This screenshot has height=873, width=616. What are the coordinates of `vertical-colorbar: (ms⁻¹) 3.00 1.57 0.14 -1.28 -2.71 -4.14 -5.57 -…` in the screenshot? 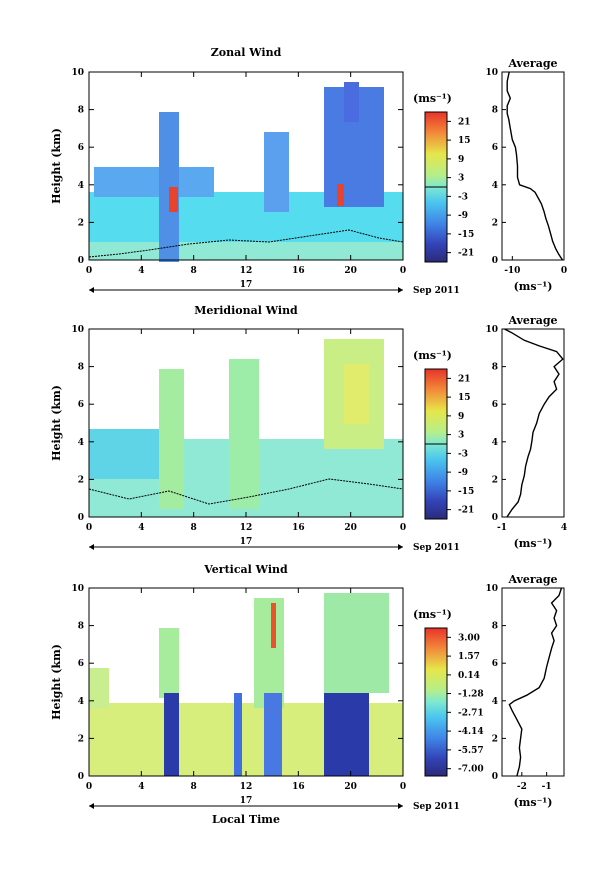 It's located at (448, 692).